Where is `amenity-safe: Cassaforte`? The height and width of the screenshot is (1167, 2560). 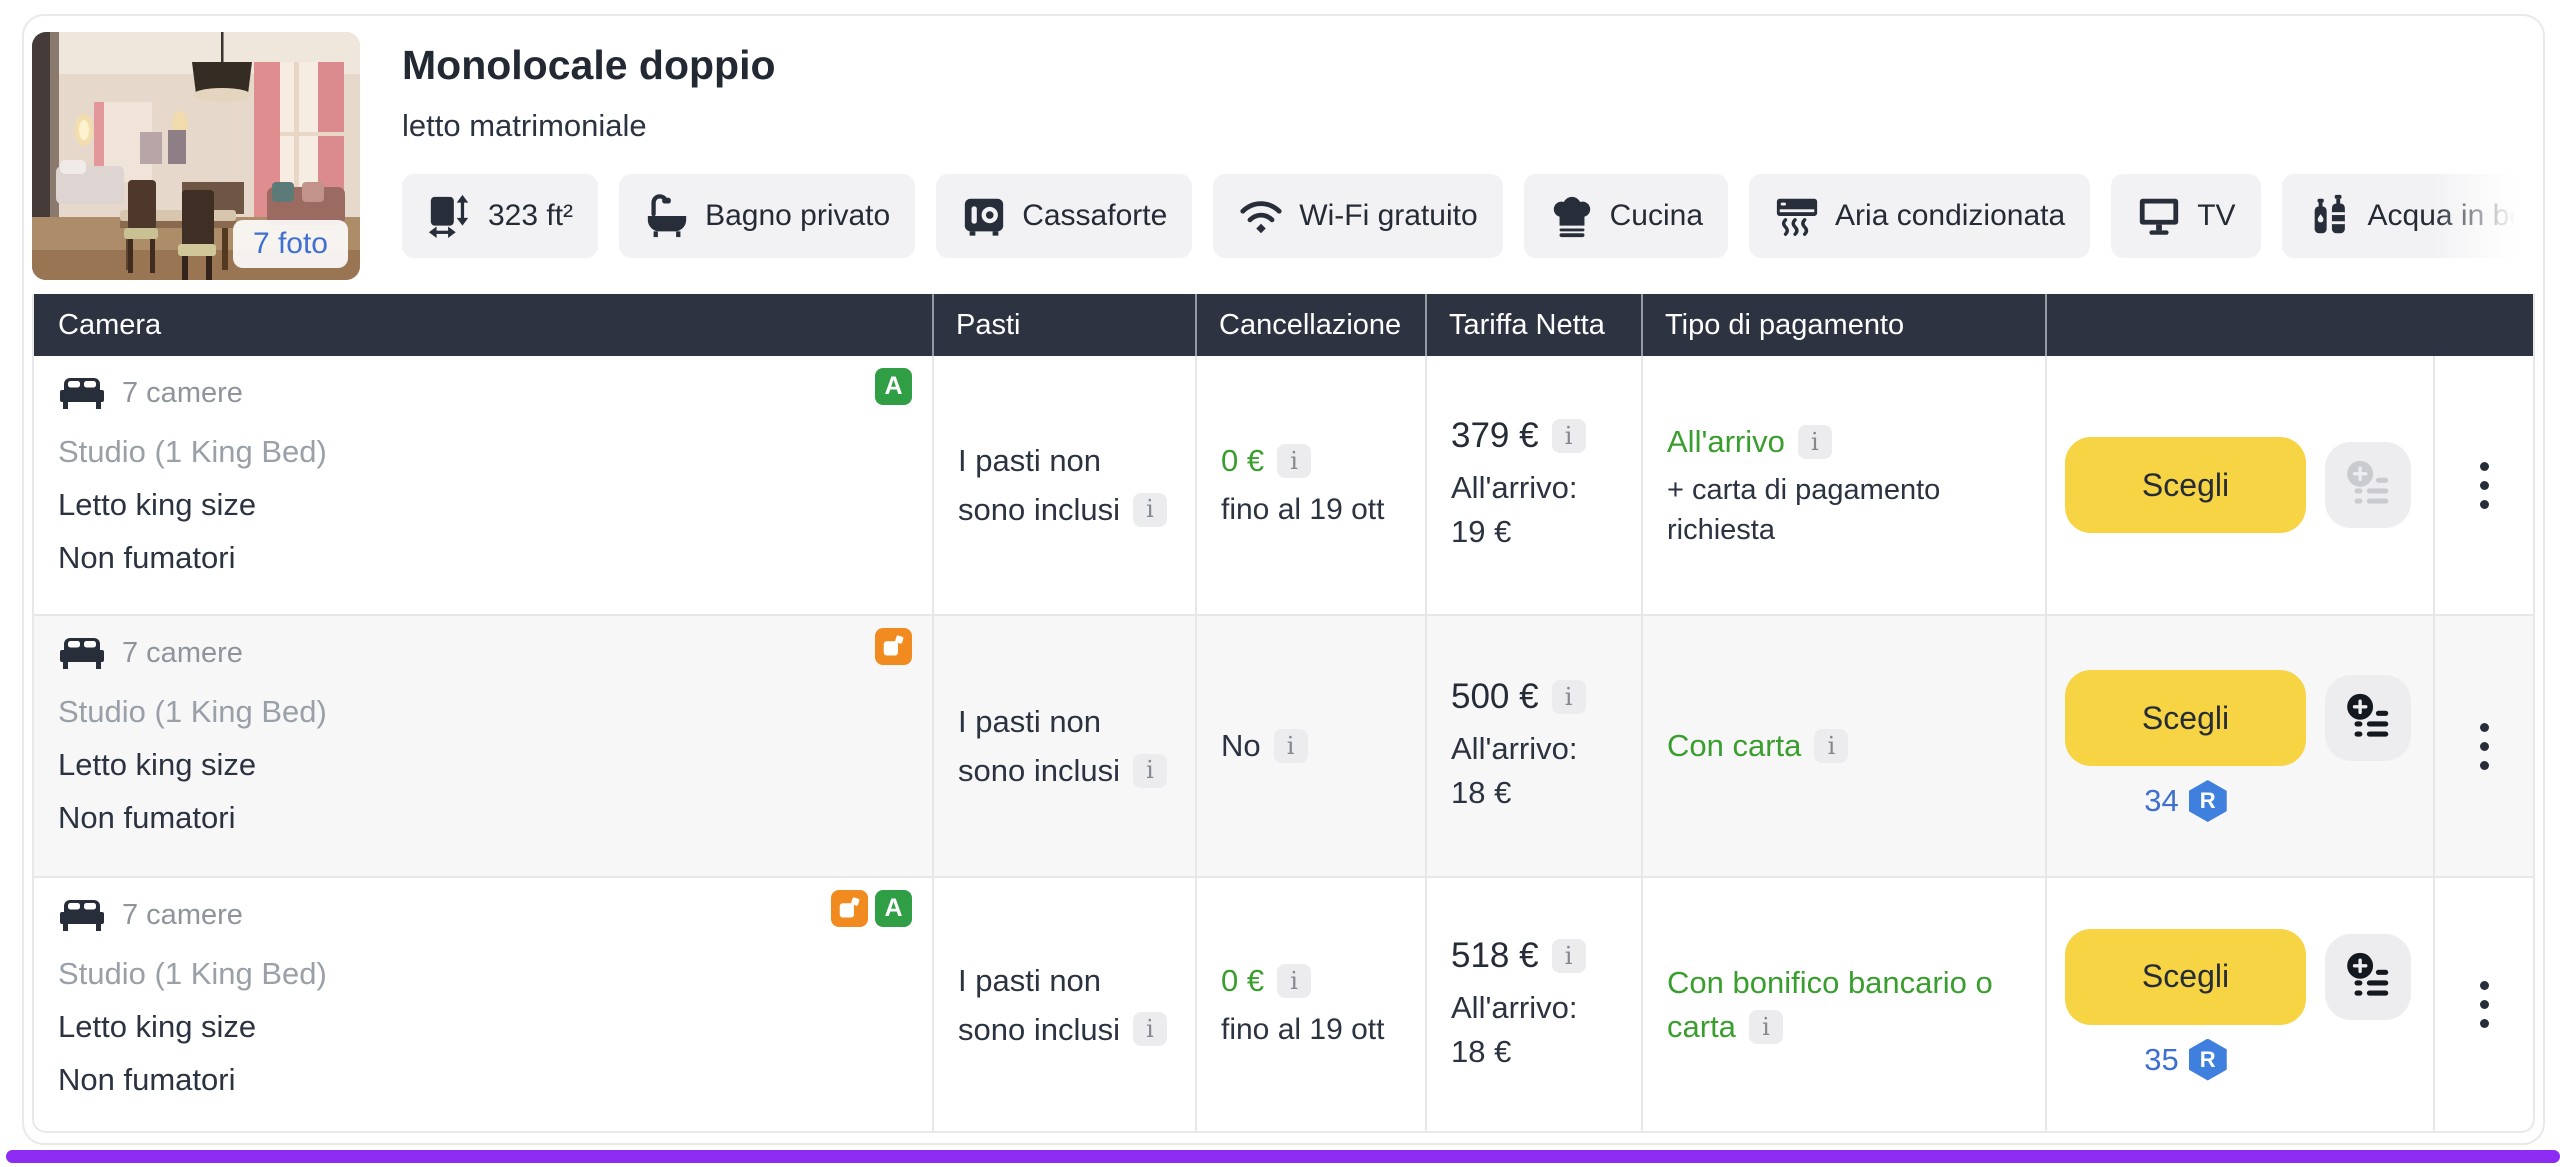 amenity-safe: Cassaforte is located at coordinates (1064, 216).